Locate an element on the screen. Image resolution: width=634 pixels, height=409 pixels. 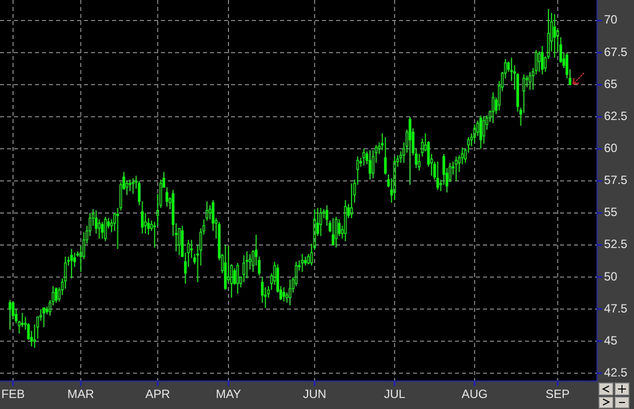
y-tick-label: 57.5 is located at coordinates (616, 180).